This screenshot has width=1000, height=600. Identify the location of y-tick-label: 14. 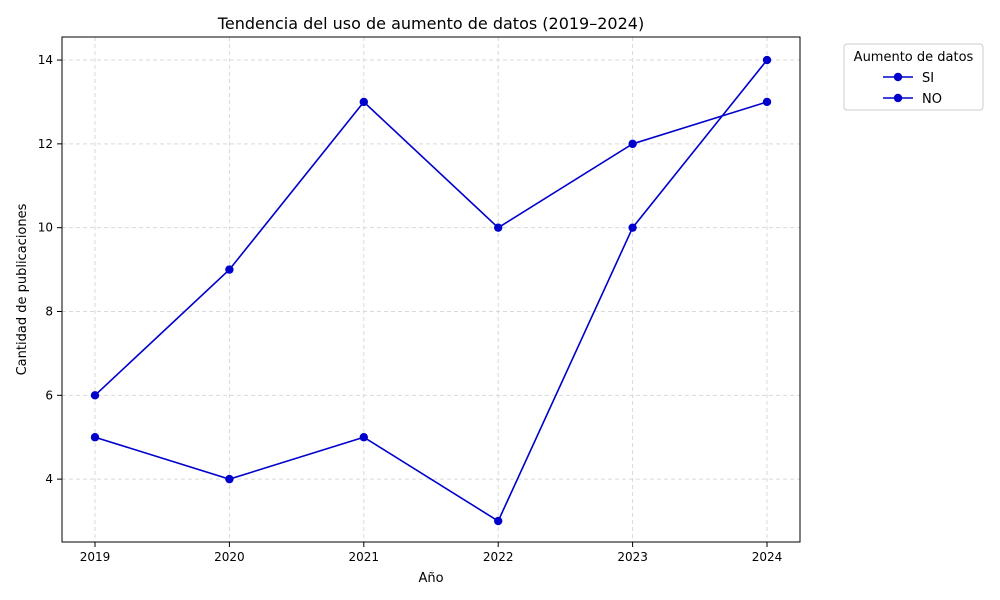
(45, 60).